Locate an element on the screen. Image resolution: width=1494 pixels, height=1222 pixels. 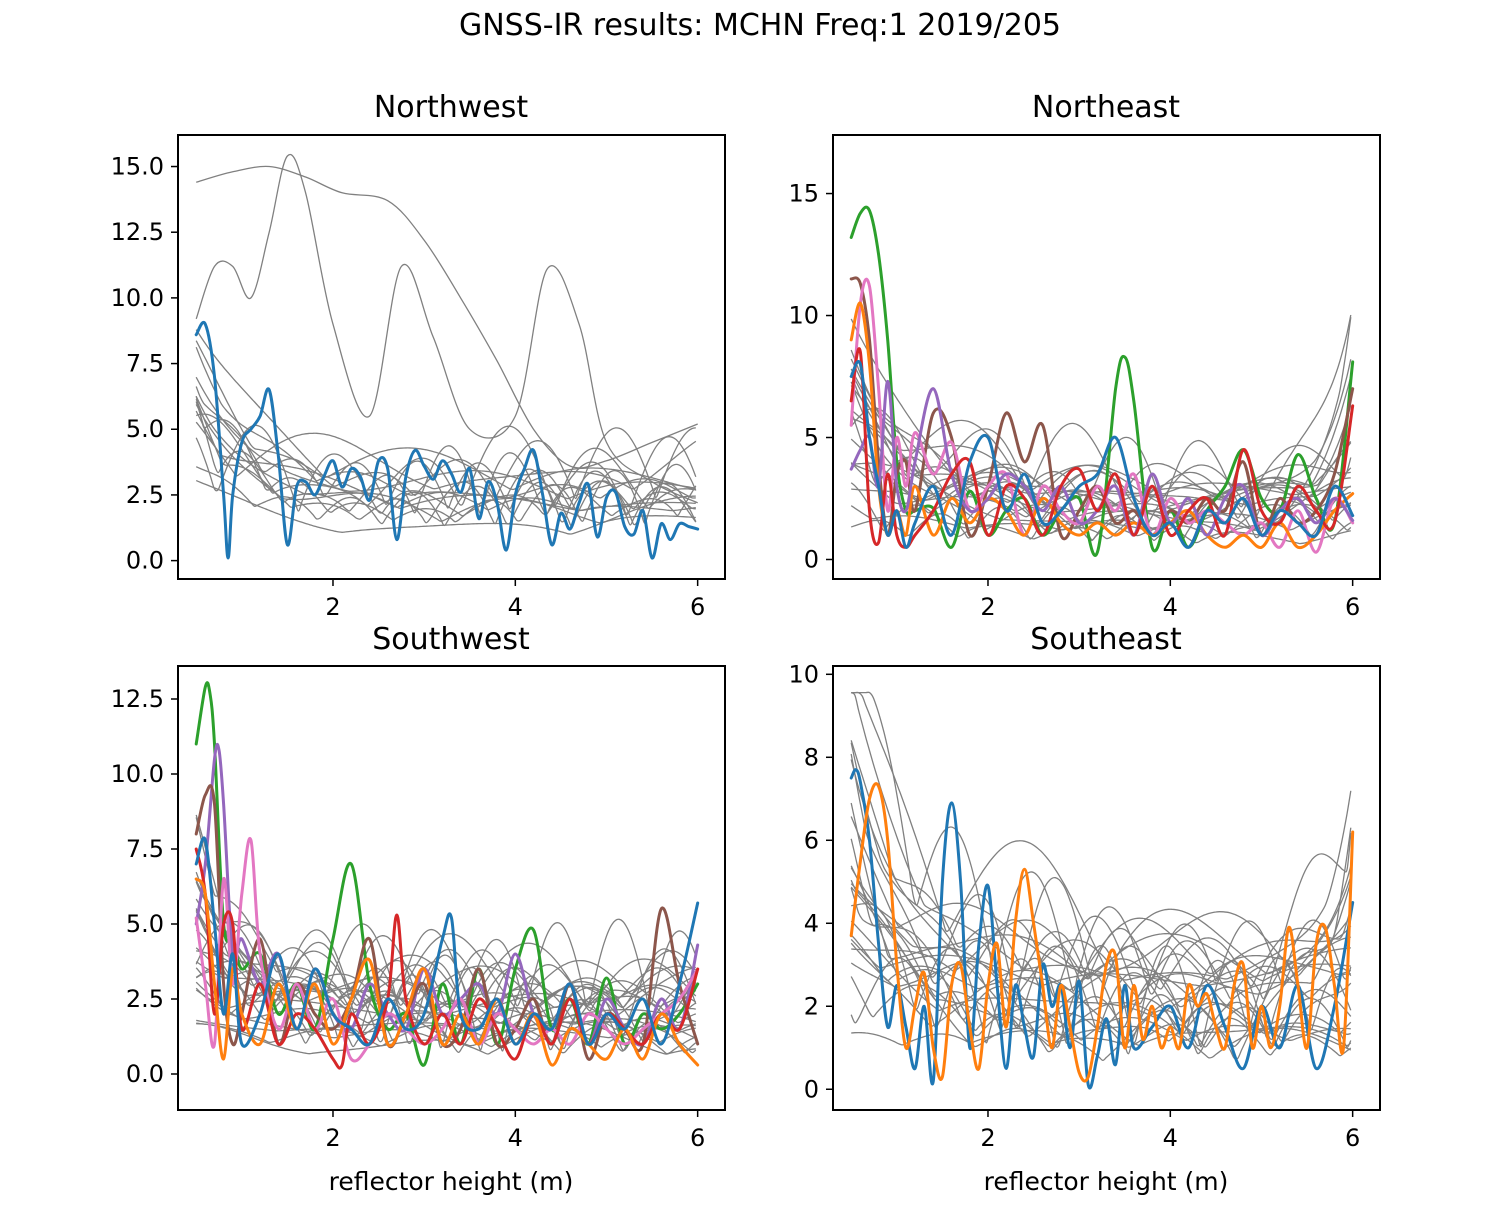
y-tick-label: 4 is located at coordinates (811, 923).